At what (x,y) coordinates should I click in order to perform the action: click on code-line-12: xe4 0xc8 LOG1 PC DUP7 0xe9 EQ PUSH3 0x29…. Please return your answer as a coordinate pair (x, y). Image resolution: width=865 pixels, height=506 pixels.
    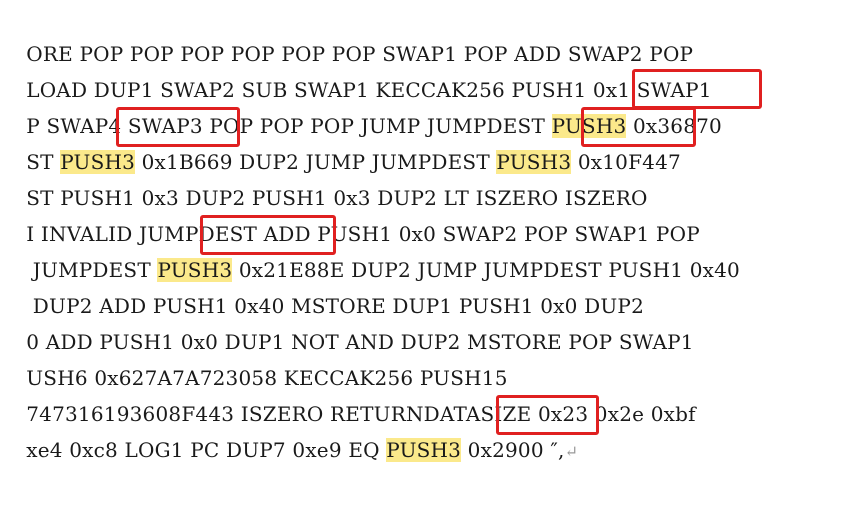
    Looking at the image, I should click on (289, 429).